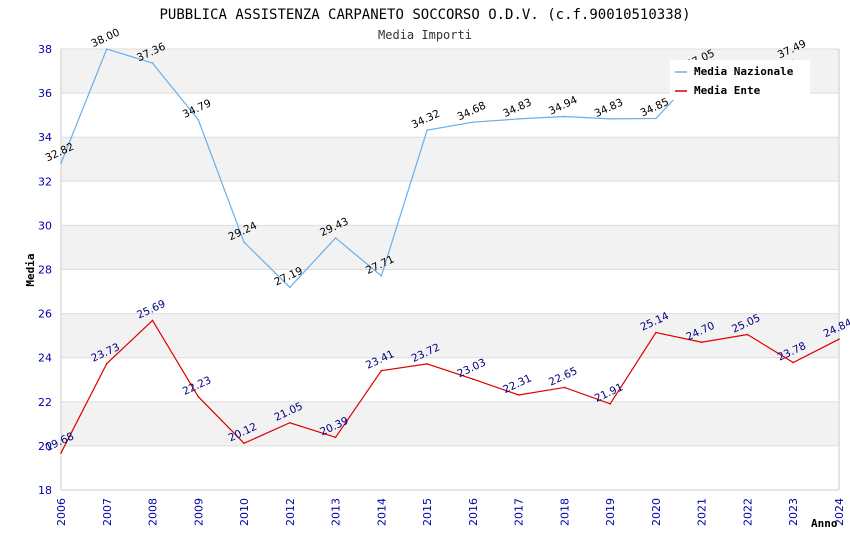 The image size is (850, 550). Describe the element at coordinates (427, 512) in the screenshot. I see `x-tick-label: 2015` at that location.